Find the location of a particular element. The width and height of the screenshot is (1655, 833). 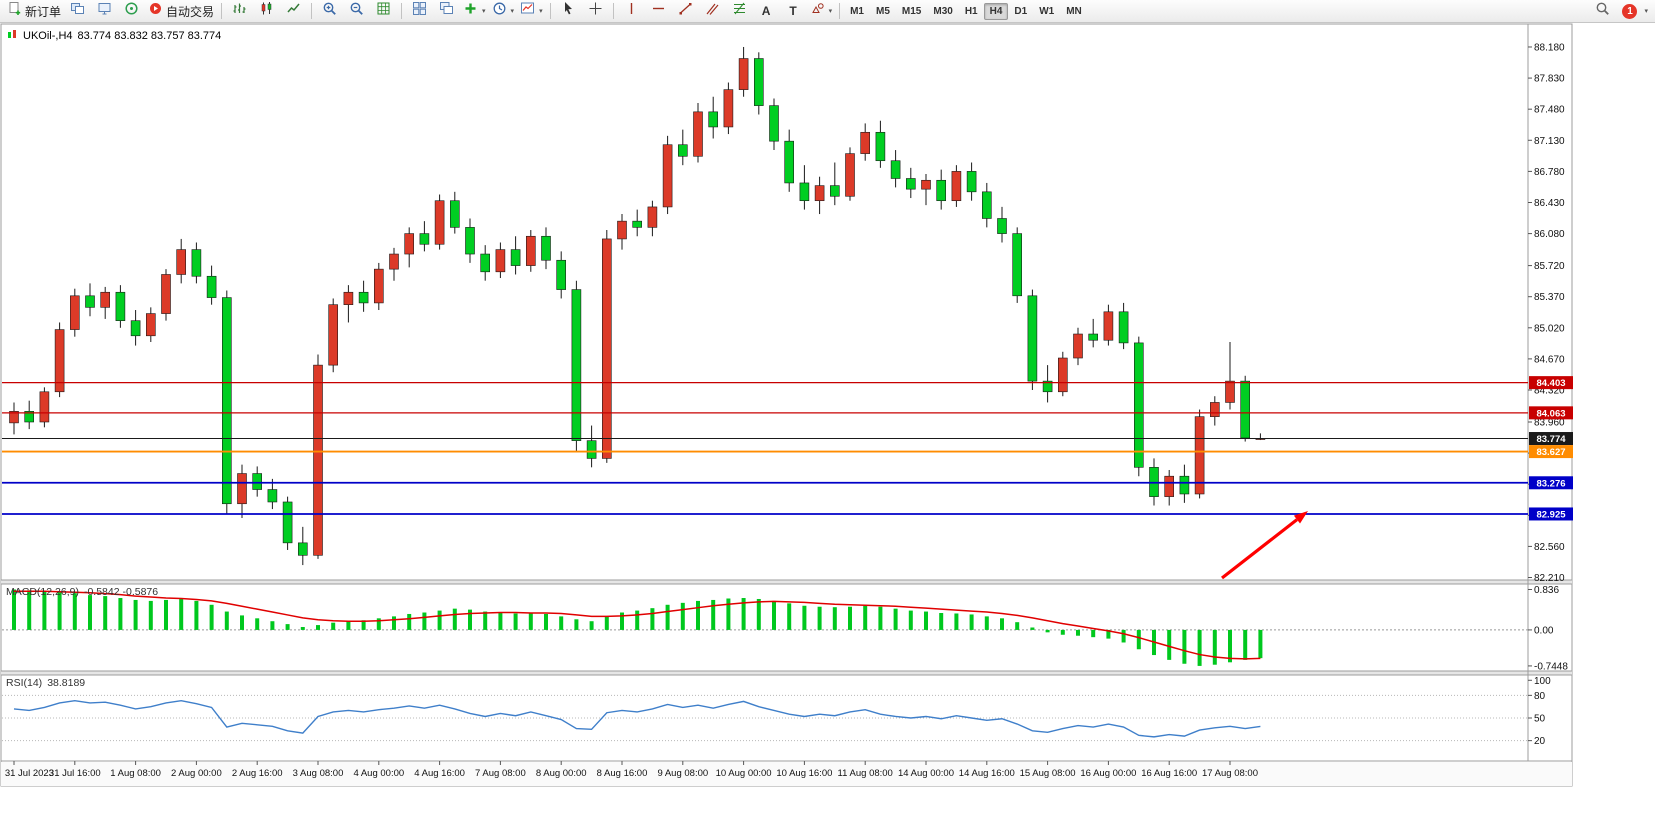

candlestick-chart-button is located at coordinates (266, 11).